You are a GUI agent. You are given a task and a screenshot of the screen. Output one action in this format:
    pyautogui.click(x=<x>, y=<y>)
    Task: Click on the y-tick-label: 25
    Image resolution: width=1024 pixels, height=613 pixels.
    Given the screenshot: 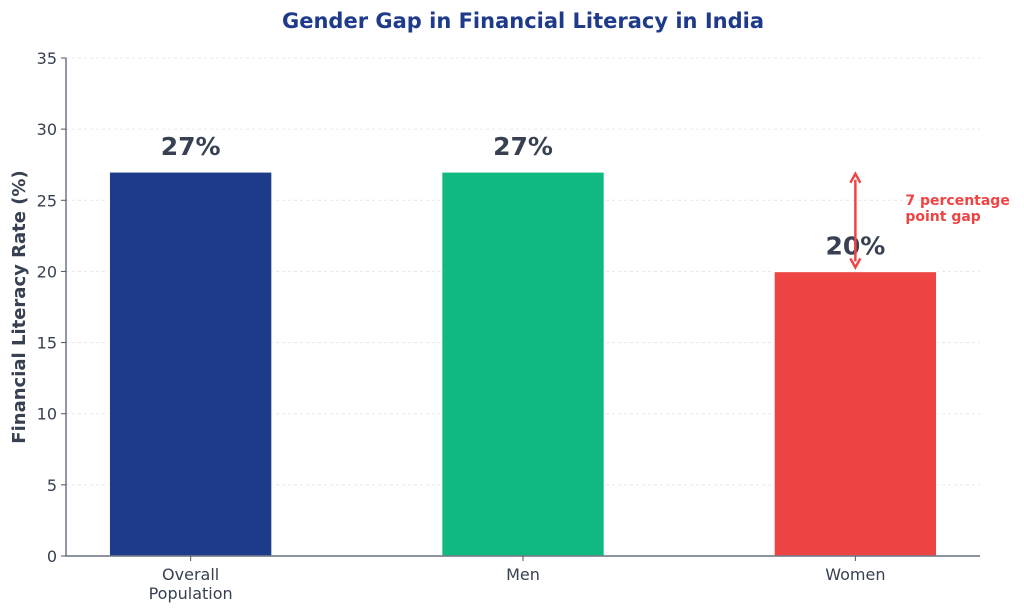 What is the action you would take?
    pyautogui.click(x=47, y=200)
    